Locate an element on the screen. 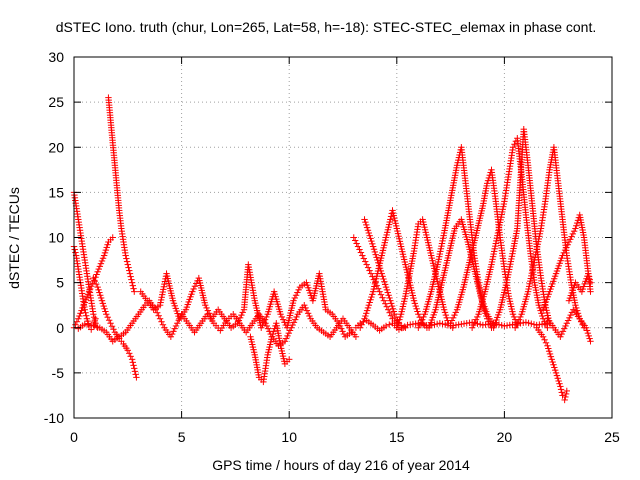  x-tick-label: 0 is located at coordinates (74, 437).